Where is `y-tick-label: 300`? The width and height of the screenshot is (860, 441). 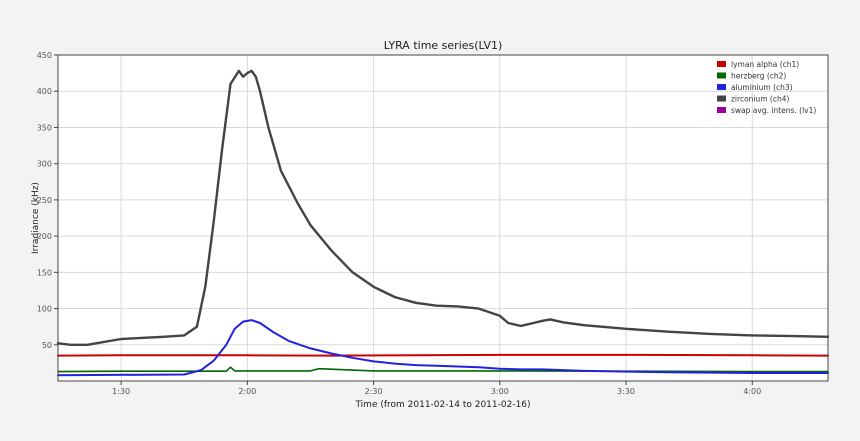 y-tick-label: 300 is located at coordinates (44, 164).